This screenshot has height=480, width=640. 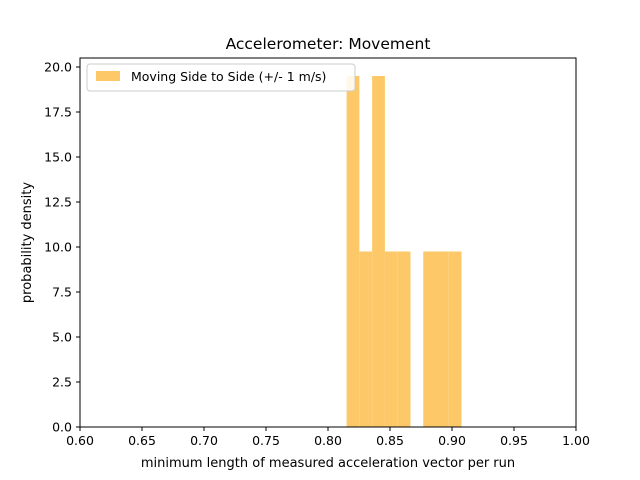 I want to click on chart-title: Accelerometer: Movement, so click(x=328, y=44).